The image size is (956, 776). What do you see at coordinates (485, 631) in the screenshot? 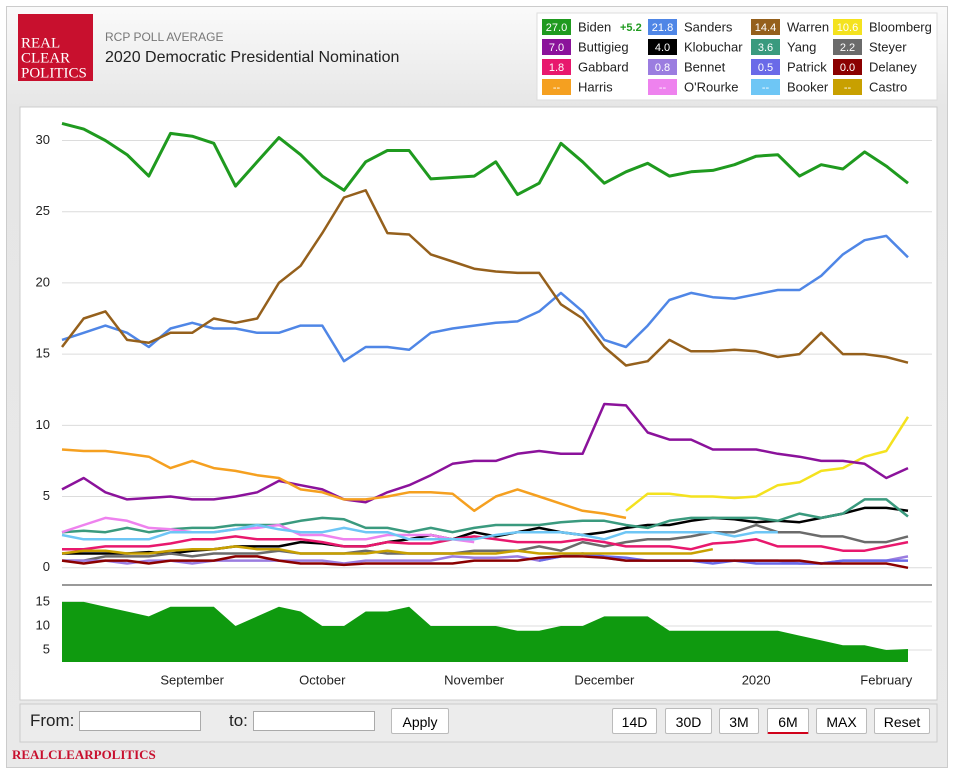
I see `spread-area` at bounding box center [485, 631].